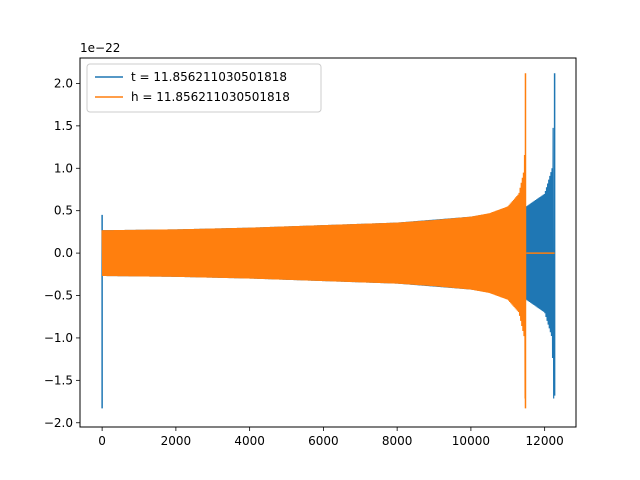 This screenshot has width=640, height=480. I want to click on y-tick-label: 1.0, so click(63, 168).